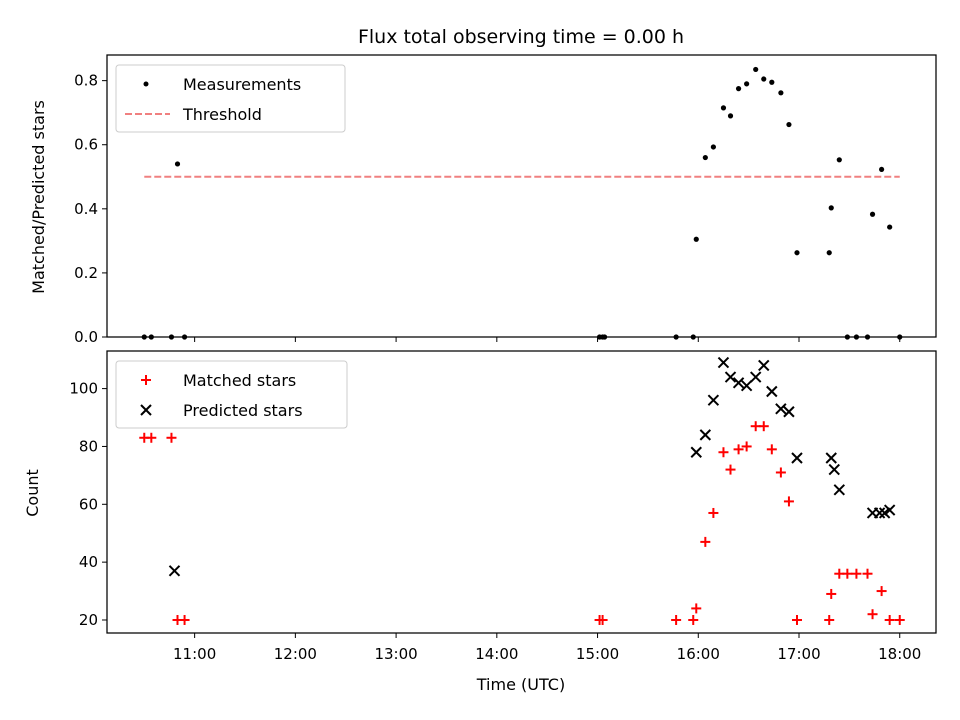 The height and width of the screenshot is (720, 960). Describe the element at coordinates (242, 84) in the screenshot. I see `legend-measurements-label: Measurements` at that location.